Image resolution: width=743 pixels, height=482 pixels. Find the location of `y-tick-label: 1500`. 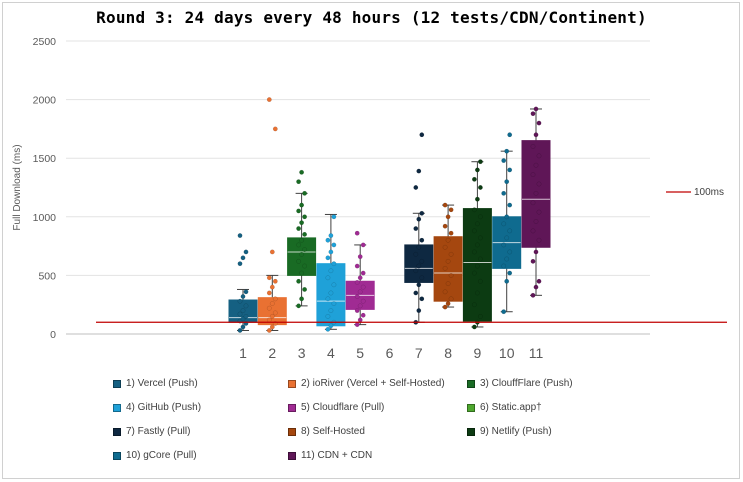

y-tick-label: 1500 is located at coordinates (45, 159).